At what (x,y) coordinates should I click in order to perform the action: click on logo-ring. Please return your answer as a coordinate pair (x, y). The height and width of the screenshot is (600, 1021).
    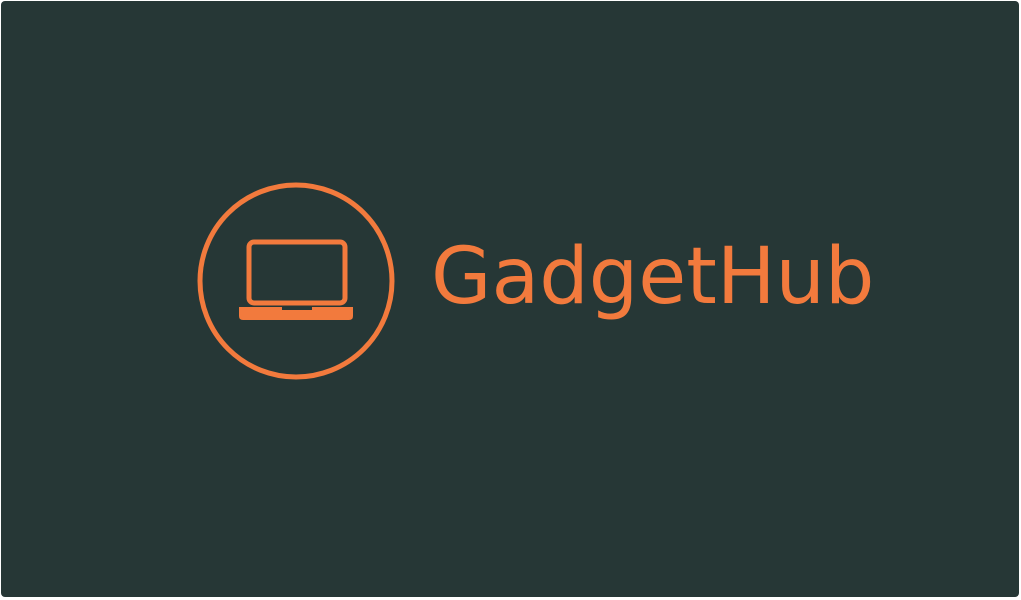
    Looking at the image, I should click on (296, 281).